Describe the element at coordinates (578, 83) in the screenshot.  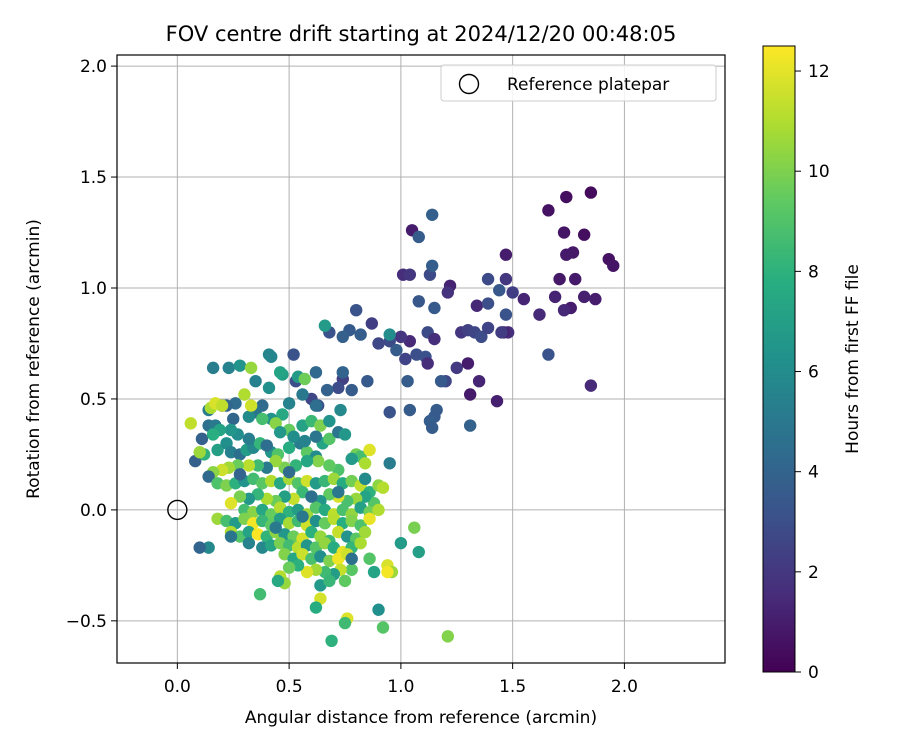
I see `legend: Reference platepar` at that location.